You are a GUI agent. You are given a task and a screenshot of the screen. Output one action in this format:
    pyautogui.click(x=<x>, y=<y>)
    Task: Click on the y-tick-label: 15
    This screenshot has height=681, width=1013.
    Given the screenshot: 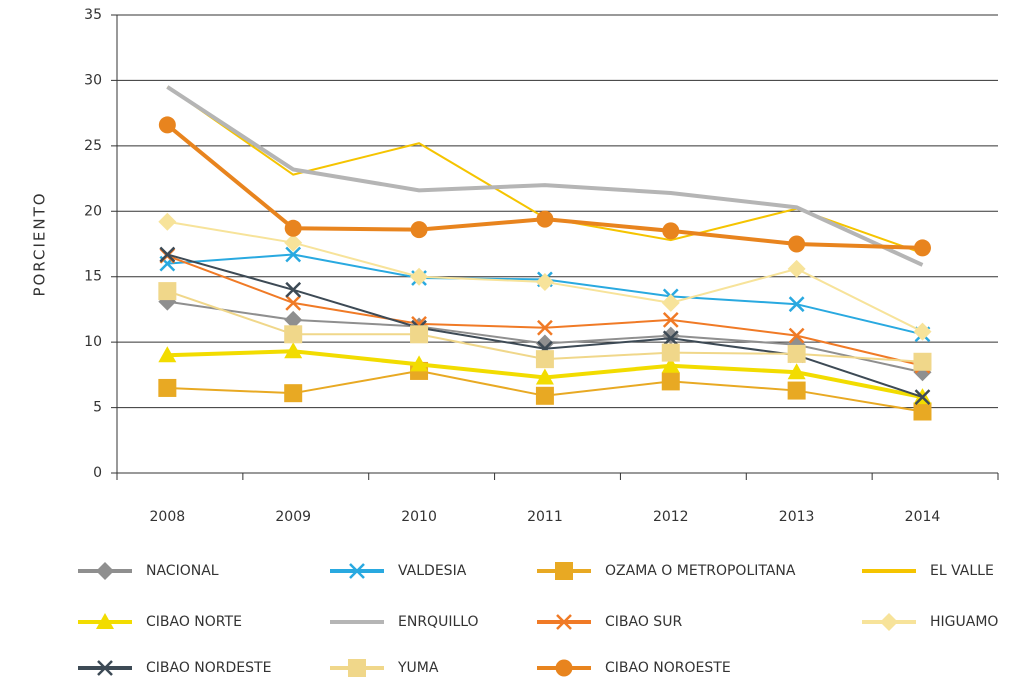 What is the action you would take?
    pyautogui.click(x=93, y=277)
    